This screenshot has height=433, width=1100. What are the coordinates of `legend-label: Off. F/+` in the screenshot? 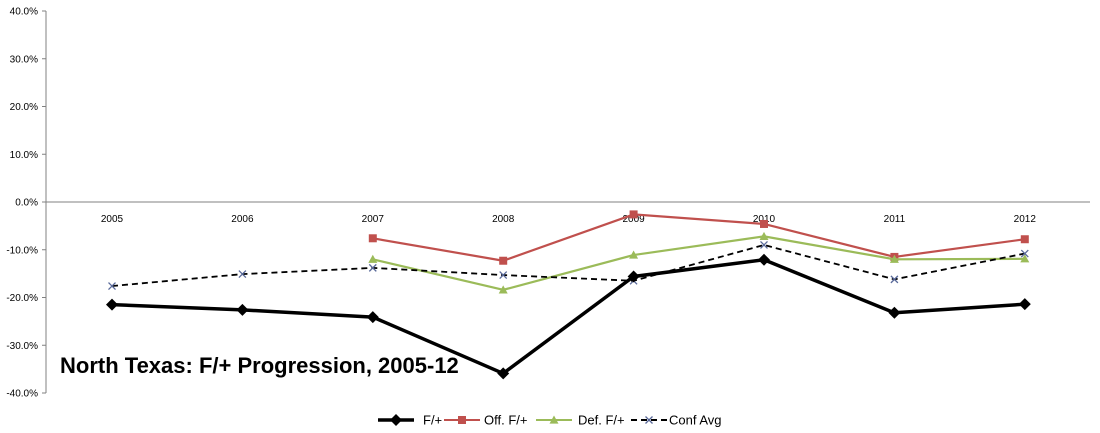 It's located at (505, 420).